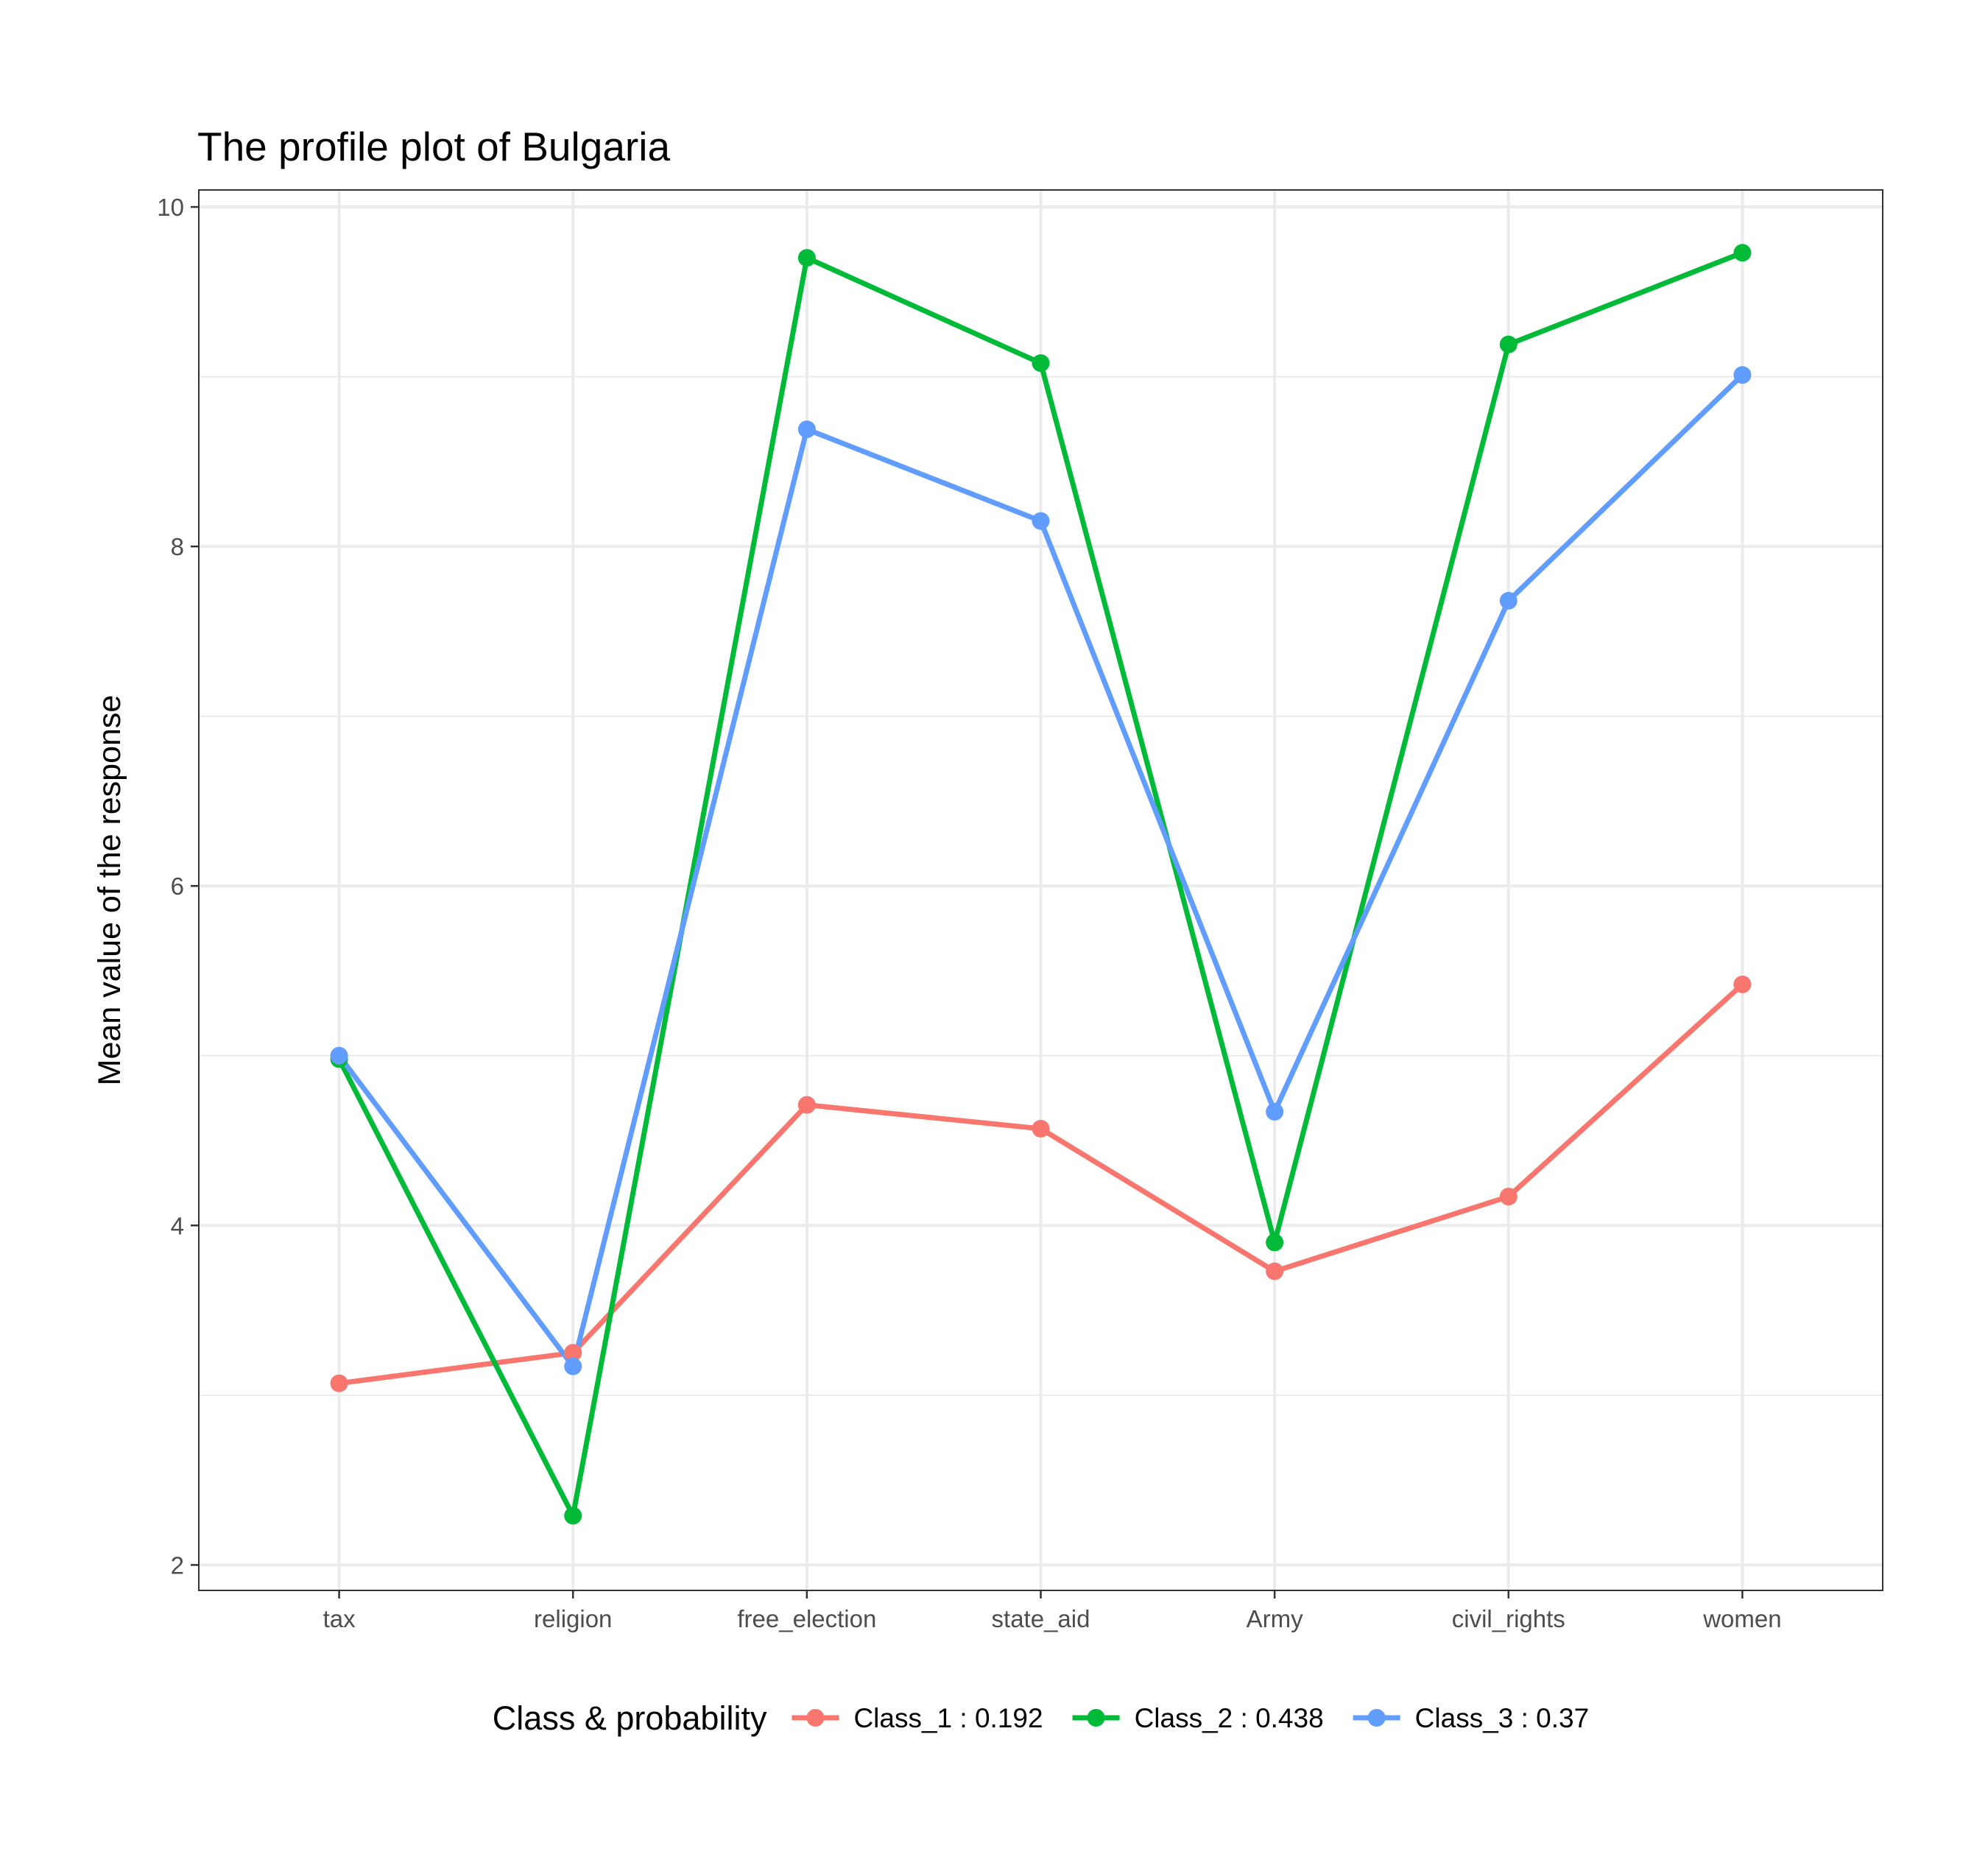 Image resolution: width=1988 pixels, height=1868 pixels. I want to click on legend-label-class-2: Class_2 : 0.438, so click(1229, 1718).